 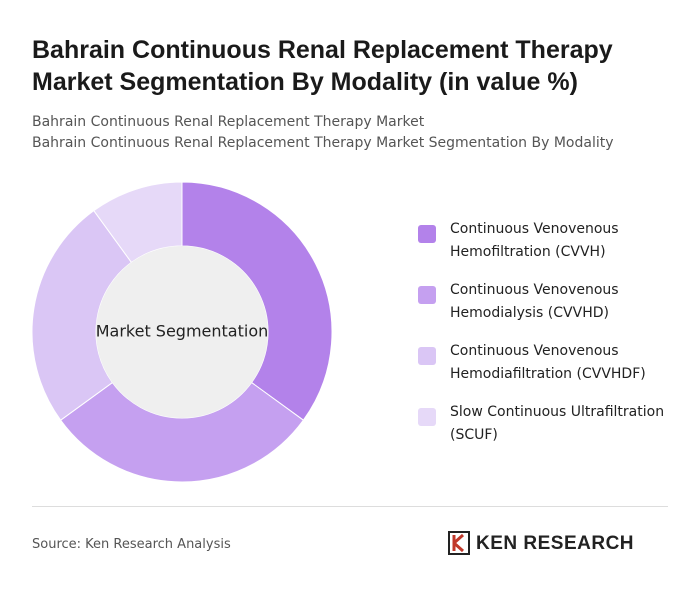 I want to click on donut-center, so click(x=182, y=332).